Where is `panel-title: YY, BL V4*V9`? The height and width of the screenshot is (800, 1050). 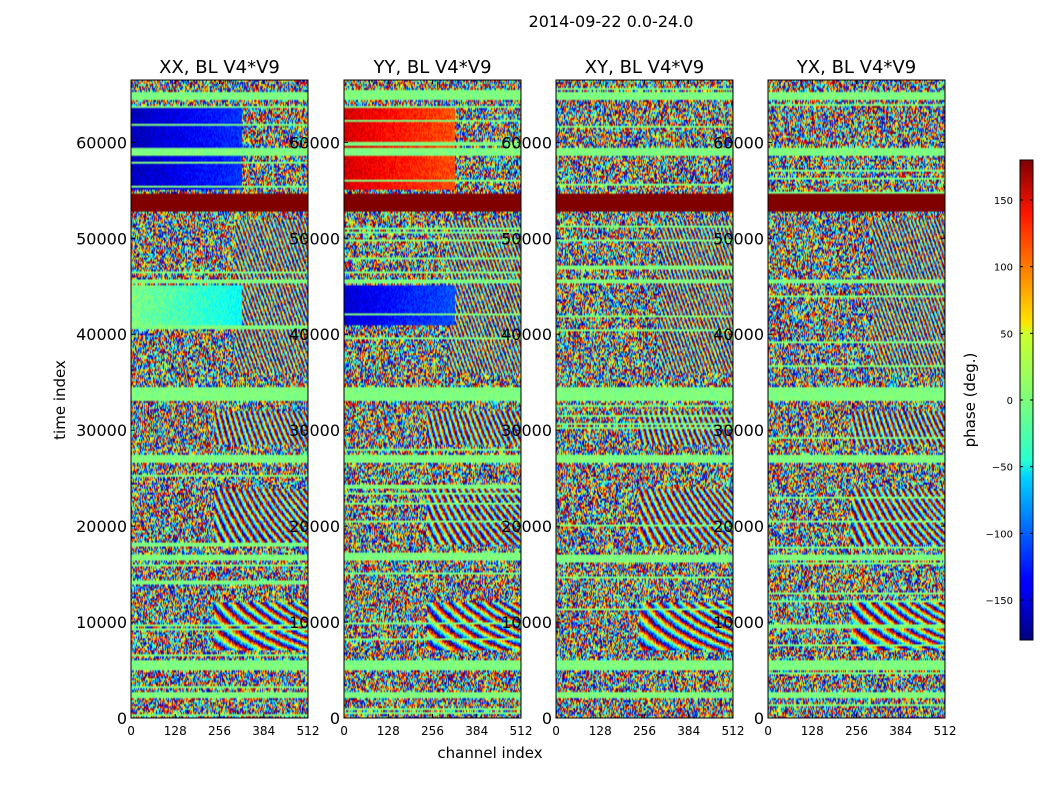 panel-title: YY, BL V4*V9 is located at coordinates (431, 67).